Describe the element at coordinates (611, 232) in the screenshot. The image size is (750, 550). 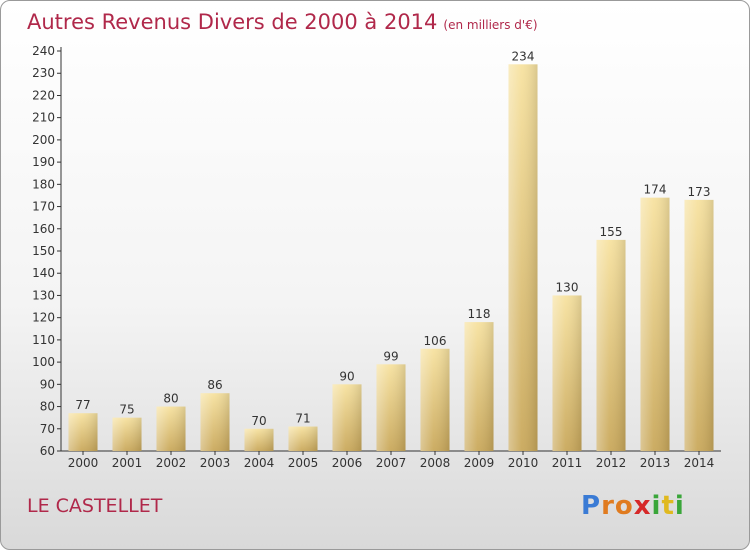
I see `bar-value-label: 155` at that location.